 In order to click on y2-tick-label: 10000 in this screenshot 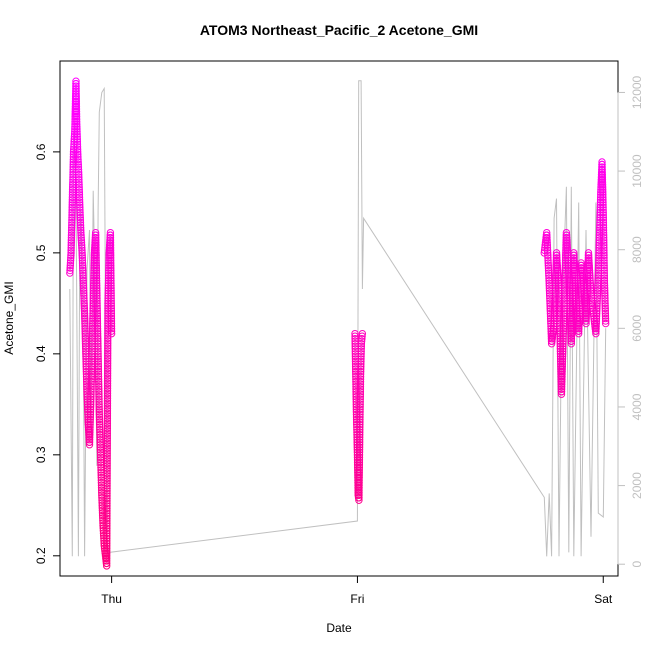, I will do `click(637, 171)`.